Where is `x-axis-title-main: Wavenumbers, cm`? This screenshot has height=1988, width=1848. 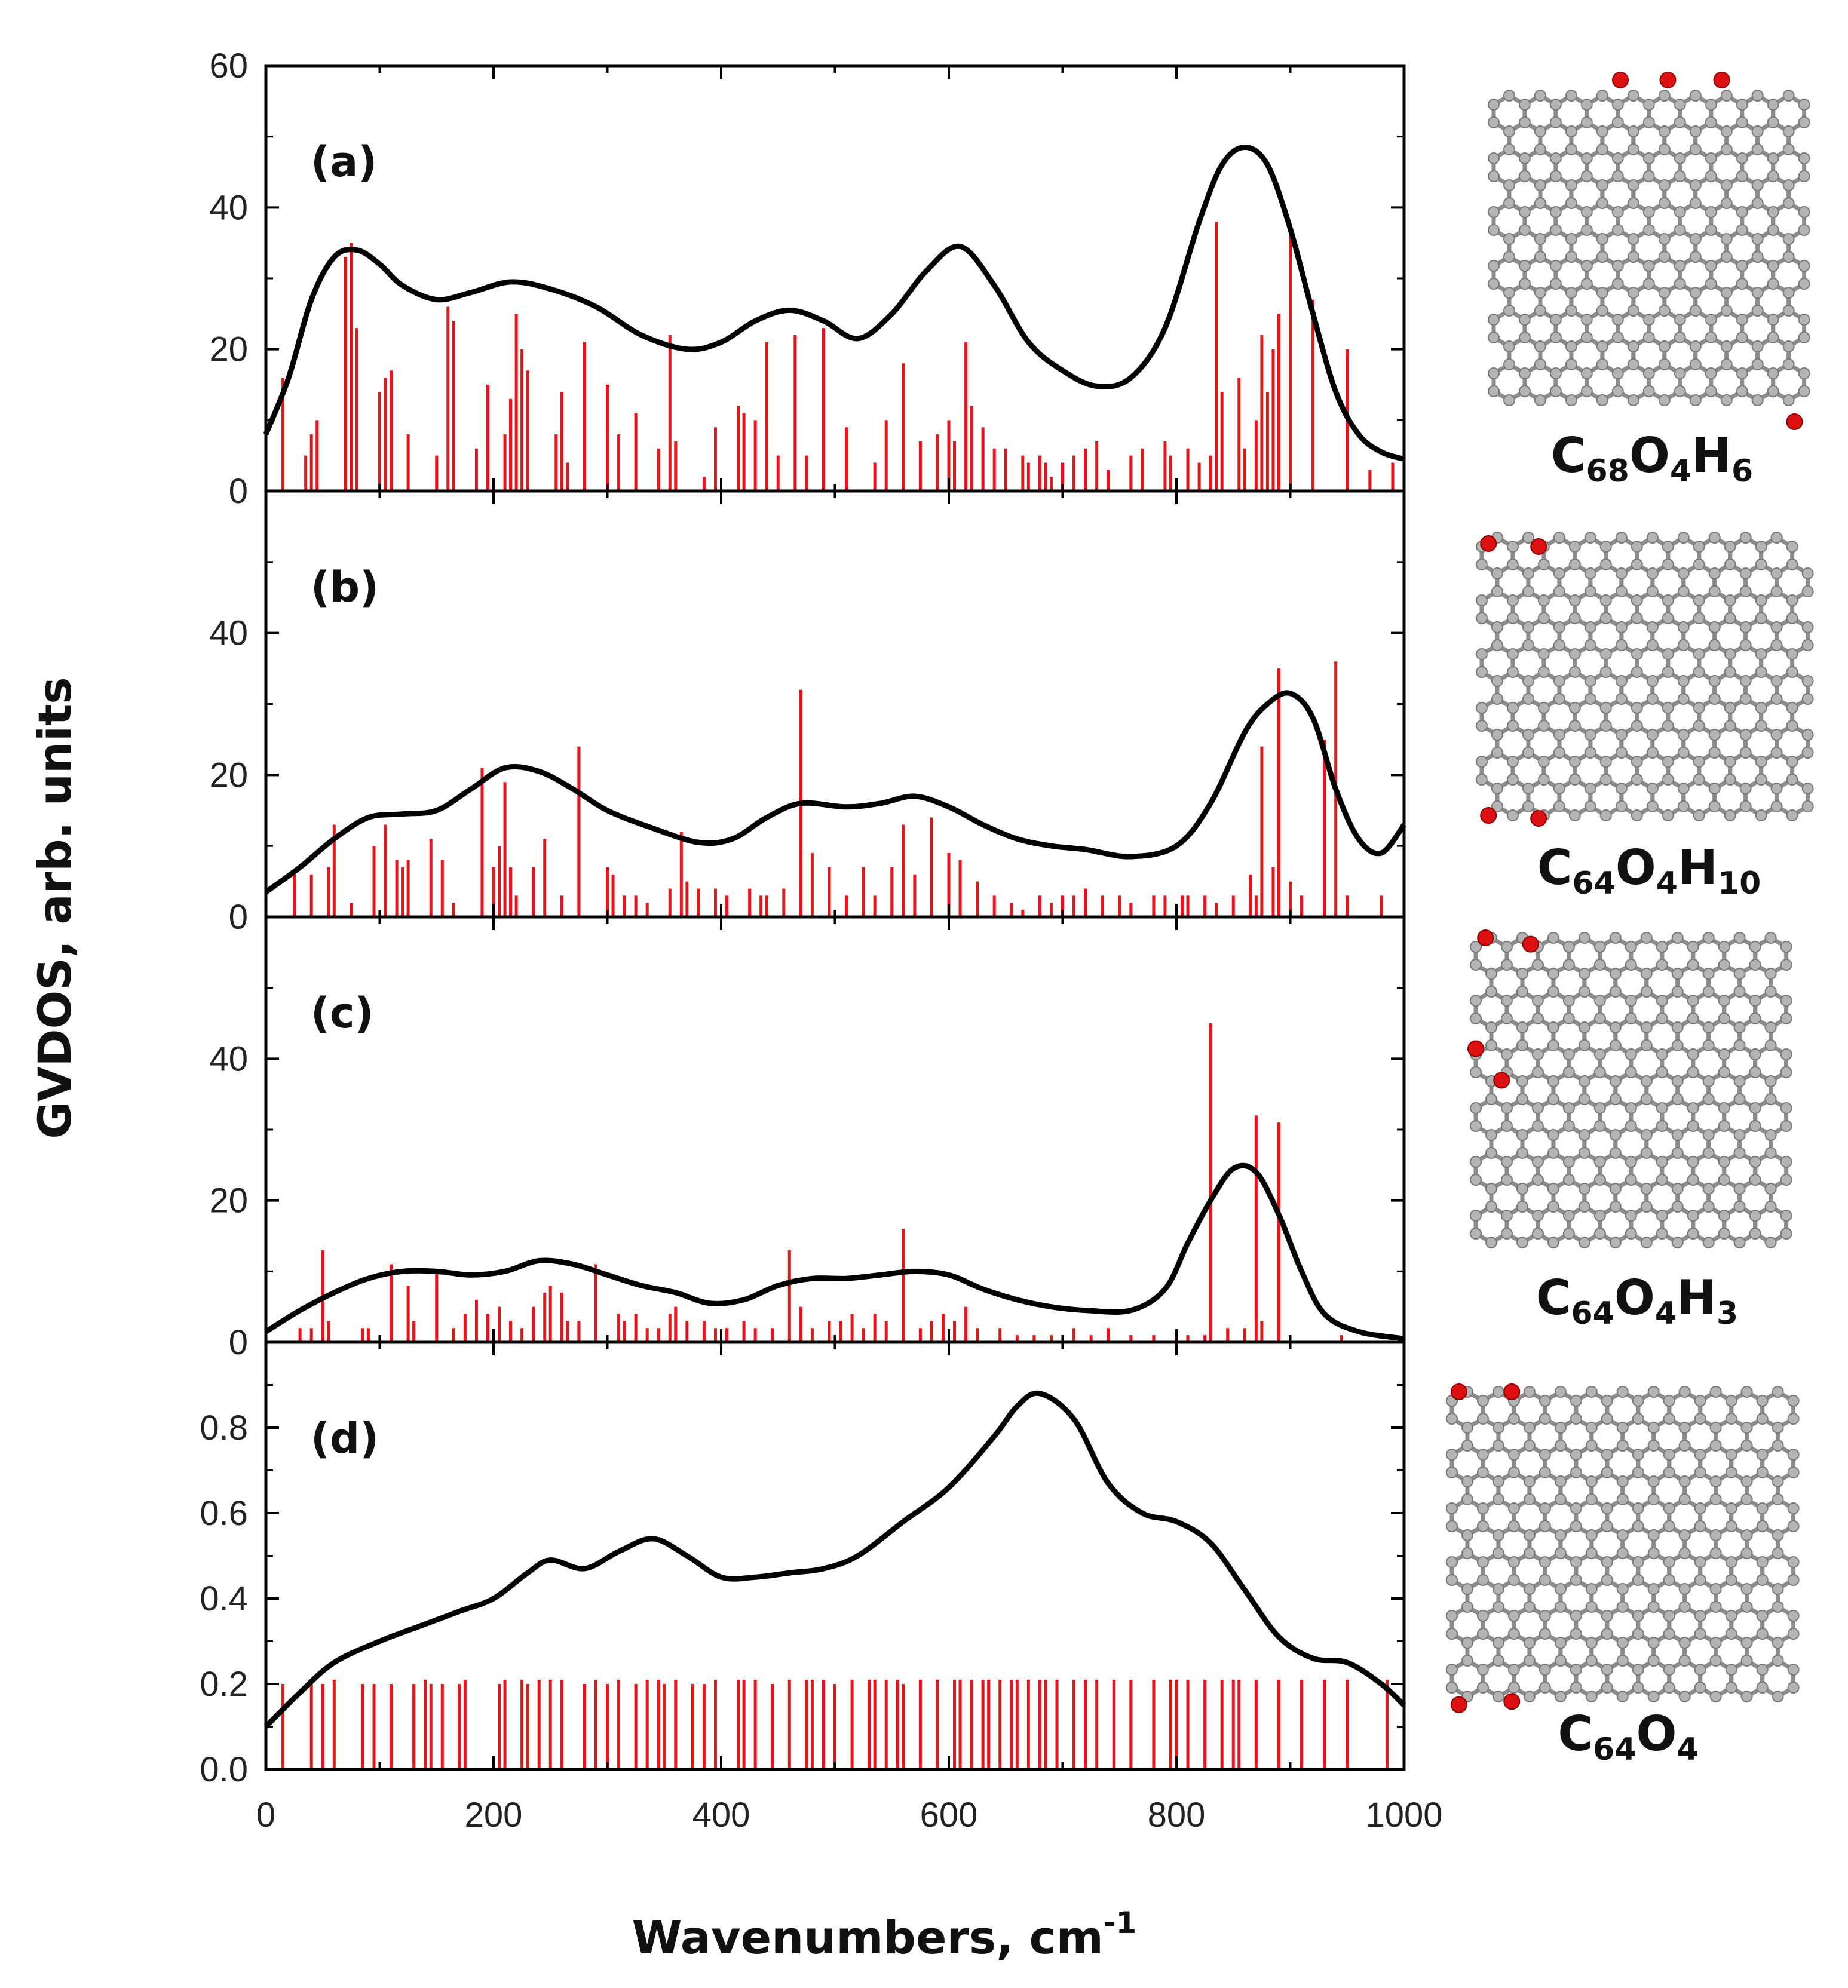
x-axis-title-main: Wavenumbers, cm is located at coordinates (868, 1938).